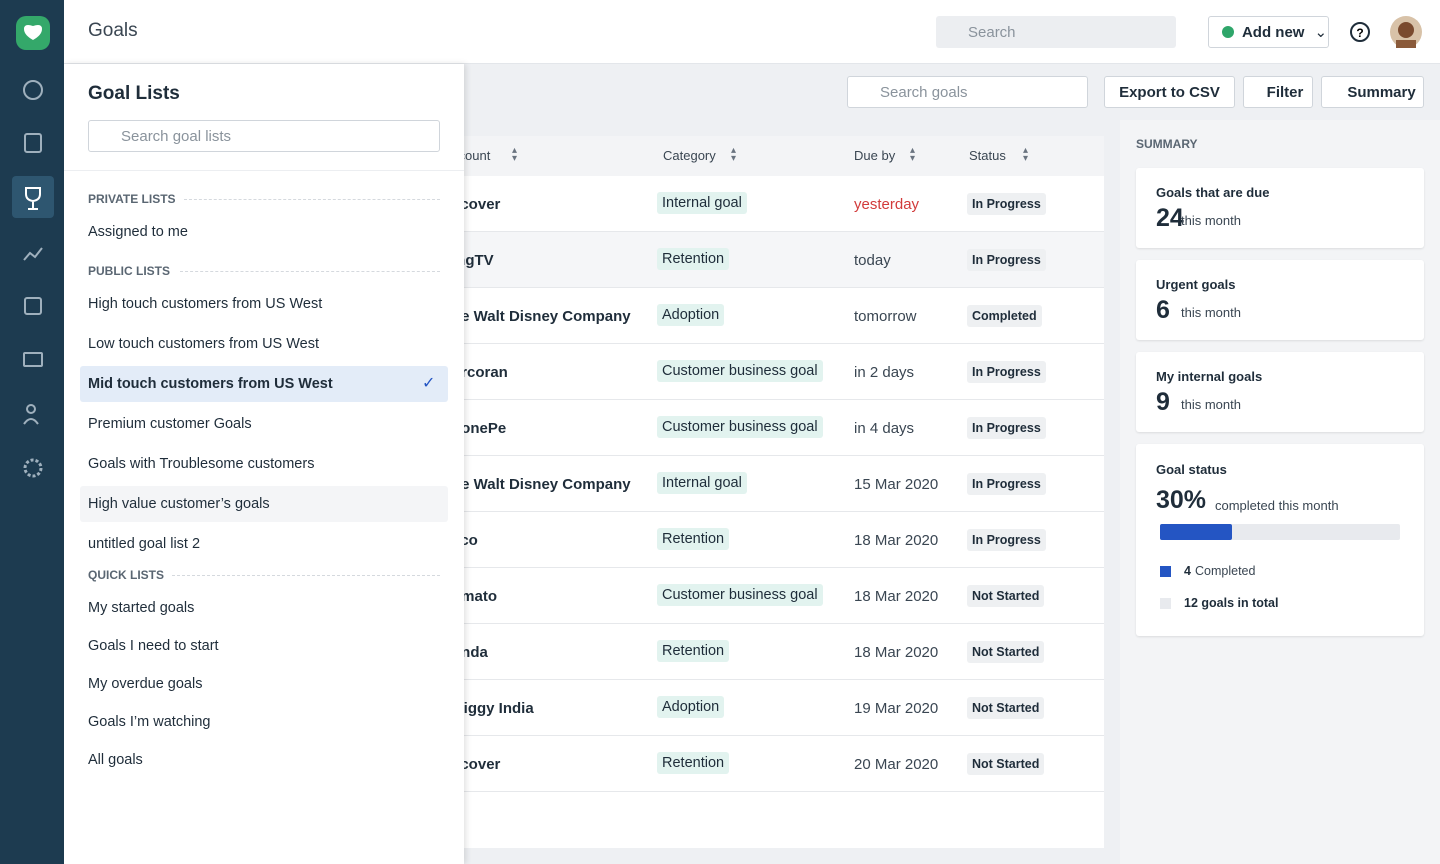  Describe the element at coordinates (32, 432) in the screenshot. I see `nav-sidebar` at that location.